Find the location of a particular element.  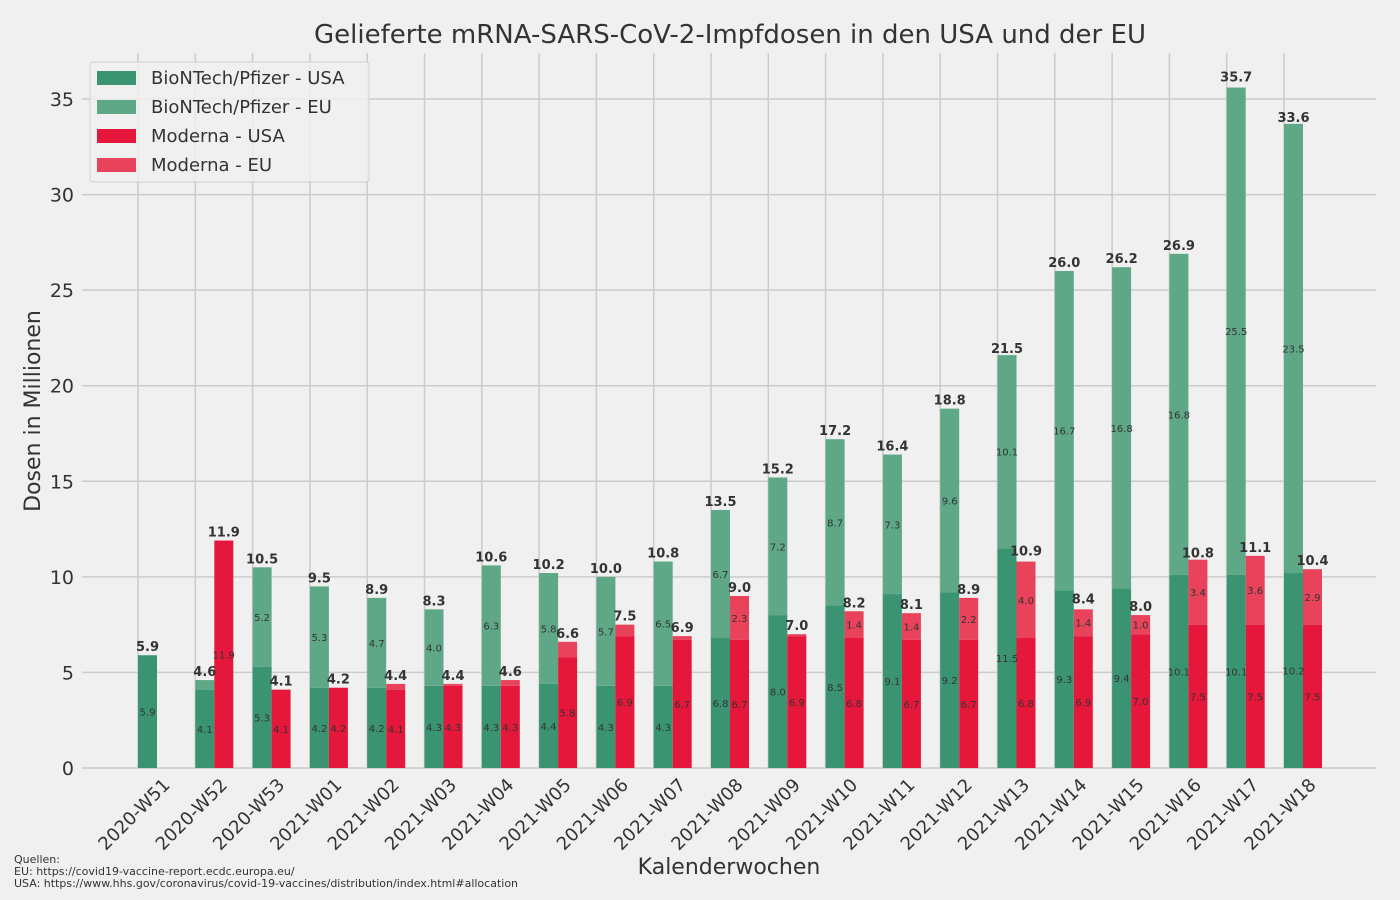

segment-label: 4.4 is located at coordinates (549, 727).